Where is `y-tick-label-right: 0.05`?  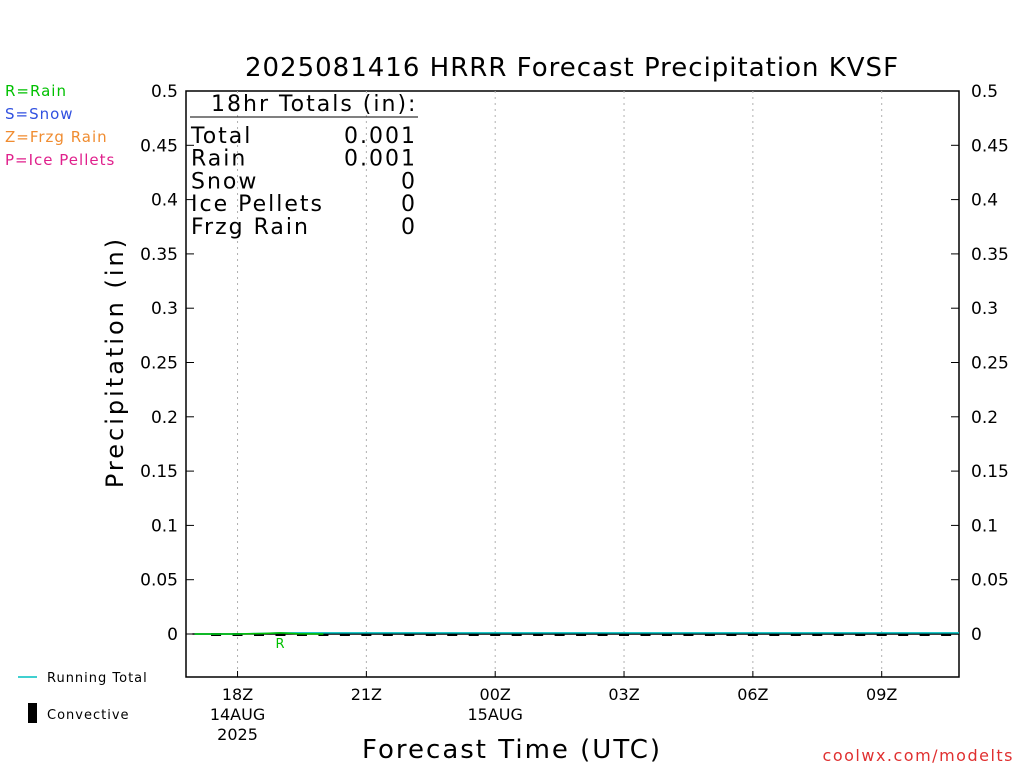
y-tick-label-right: 0.05 is located at coordinates (990, 581).